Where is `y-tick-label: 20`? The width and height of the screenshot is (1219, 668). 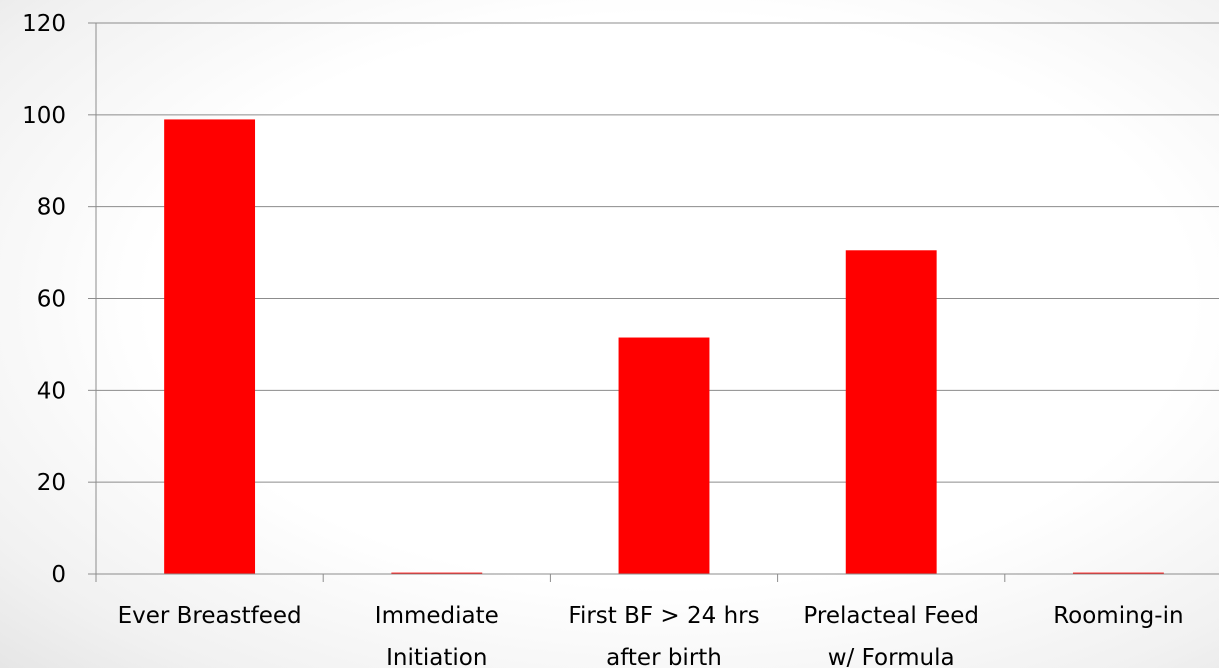
y-tick-label: 20 is located at coordinates (51, 483).